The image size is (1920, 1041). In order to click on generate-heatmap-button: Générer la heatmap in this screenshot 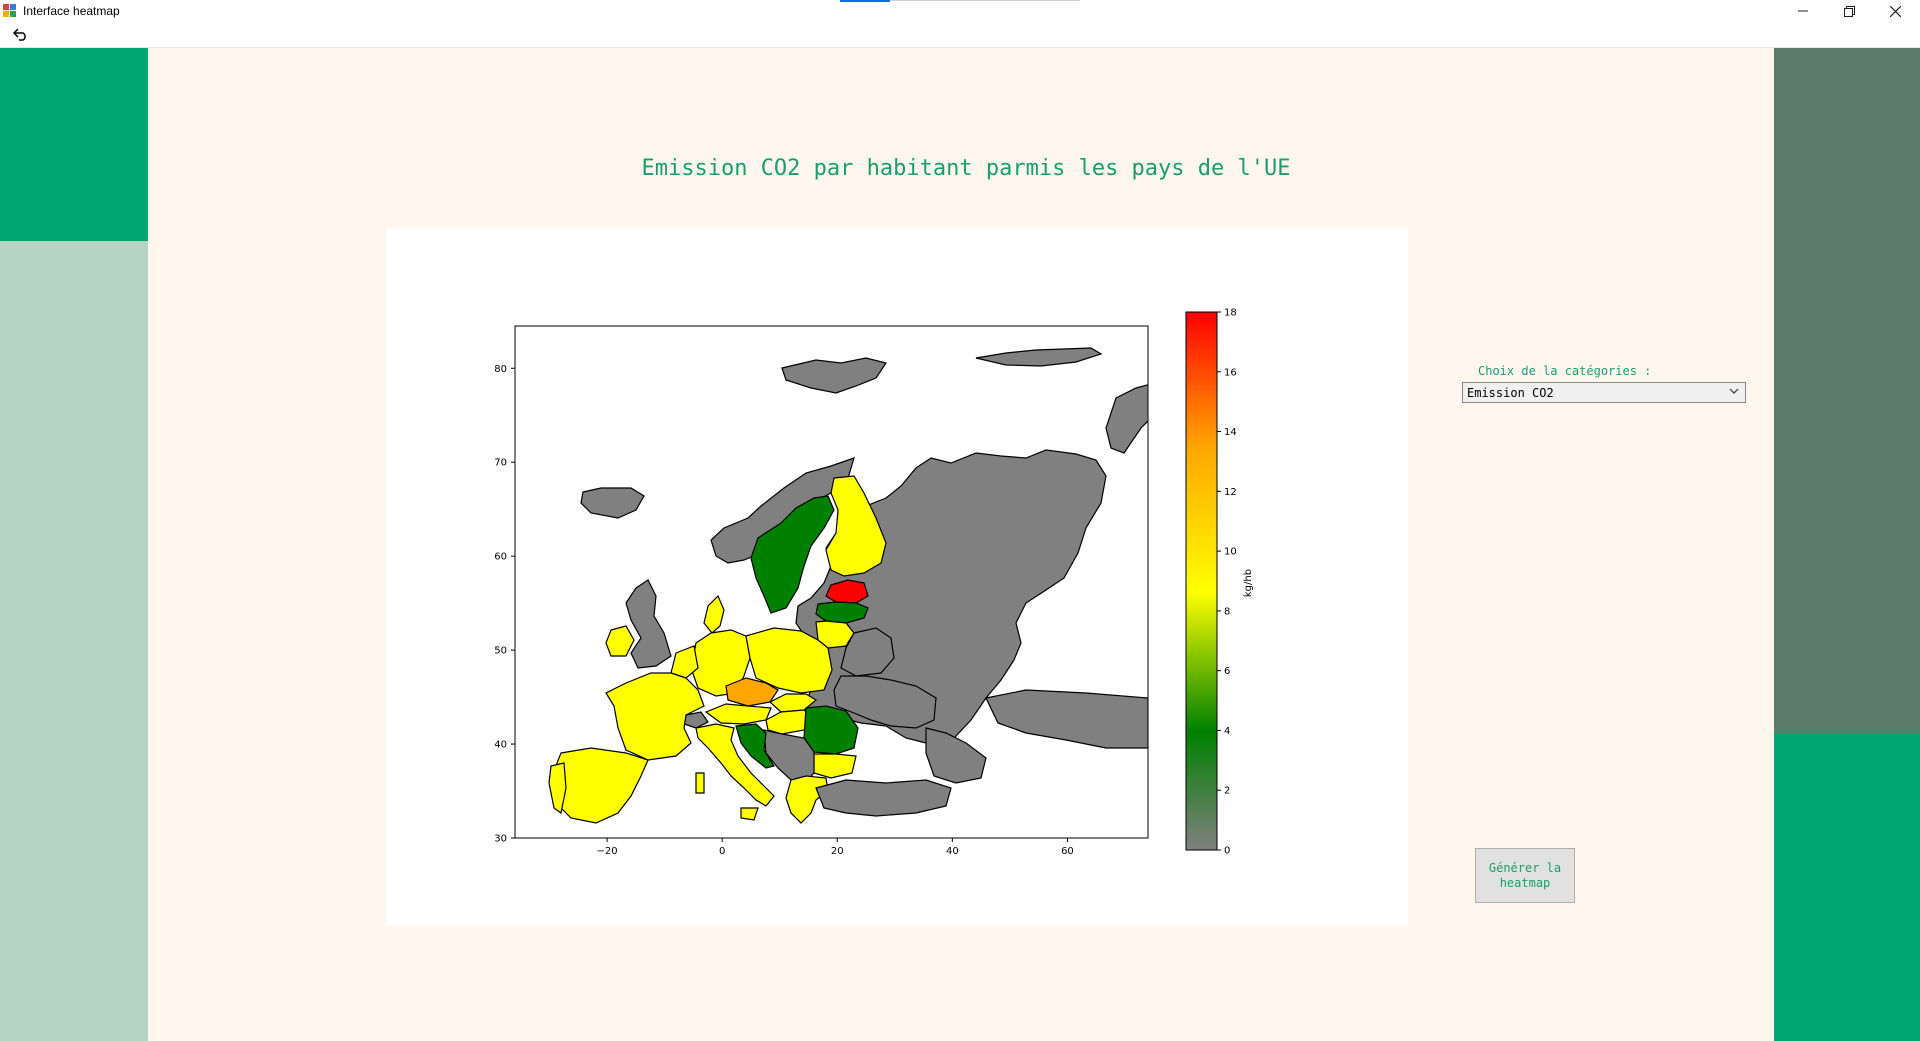, I will do `click(1525, 875)`.